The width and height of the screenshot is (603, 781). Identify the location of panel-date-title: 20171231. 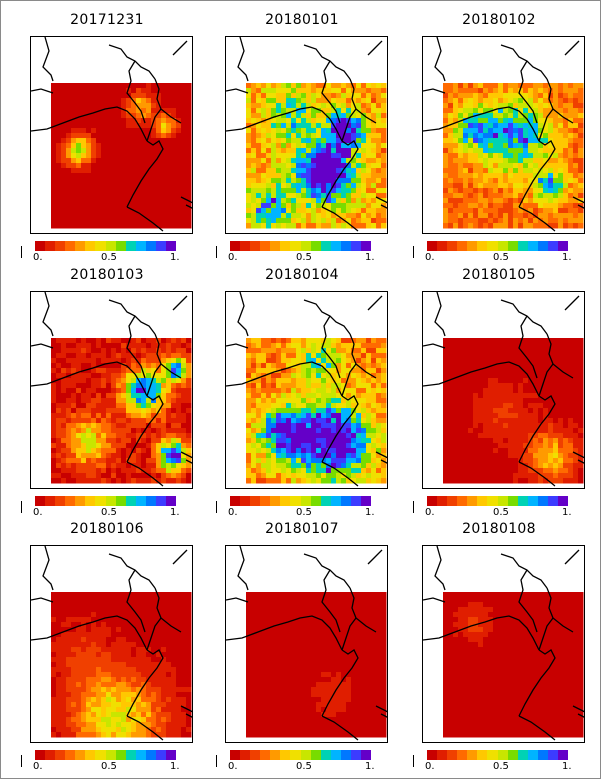
(107, 20).